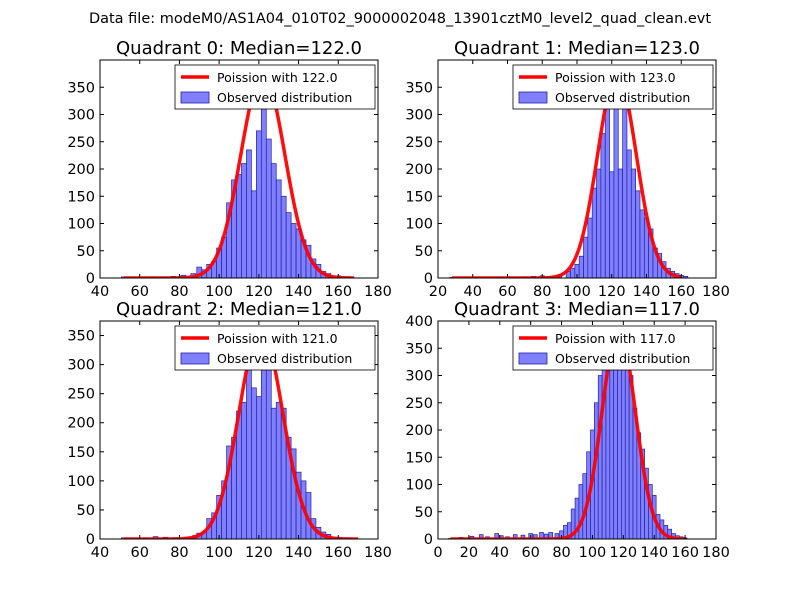 The image size is (800, 600). I want to click on legend: Poission with 117.0 Observed distribution, so click(613, 348).